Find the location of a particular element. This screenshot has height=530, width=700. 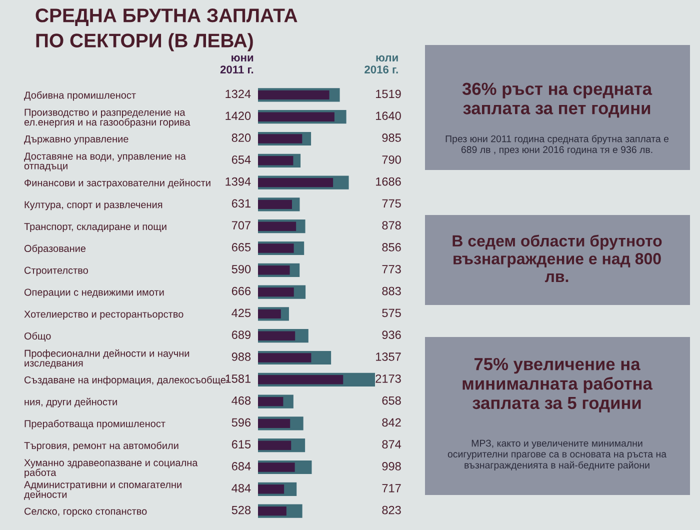

data-label: 936 is located at coordinates (391, 335).